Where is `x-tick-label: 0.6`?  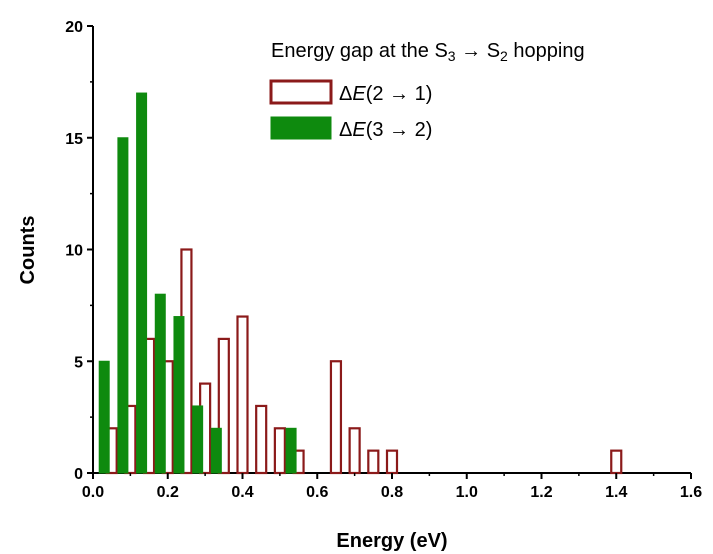 x-tick-label: 0.6 is located at coordinates (317, 492).